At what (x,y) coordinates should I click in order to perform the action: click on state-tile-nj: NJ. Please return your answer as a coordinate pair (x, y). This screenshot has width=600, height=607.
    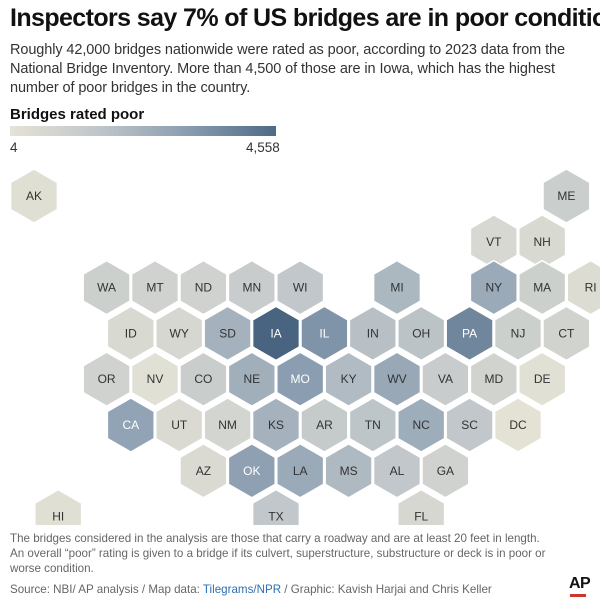
    Looking at the image, I should click on (518, 333).